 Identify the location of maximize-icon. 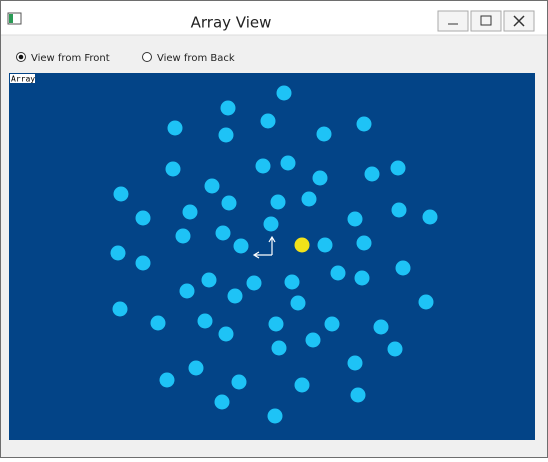
(486, 20).